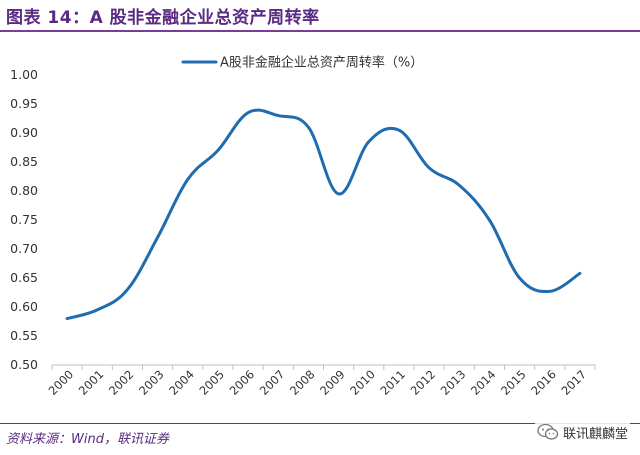  I want to click on y-tick-label: 0.80, so click(24, 190).